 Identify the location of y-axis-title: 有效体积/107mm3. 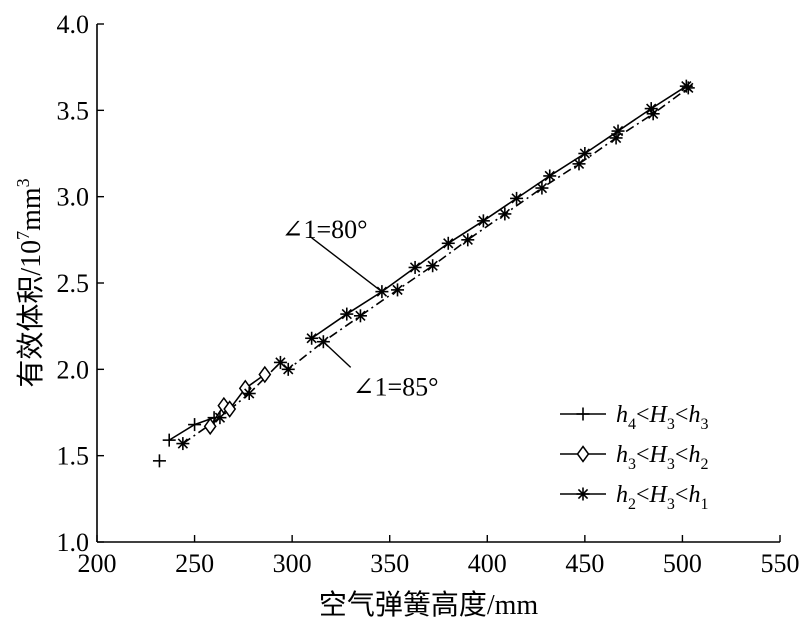
(30, 282).